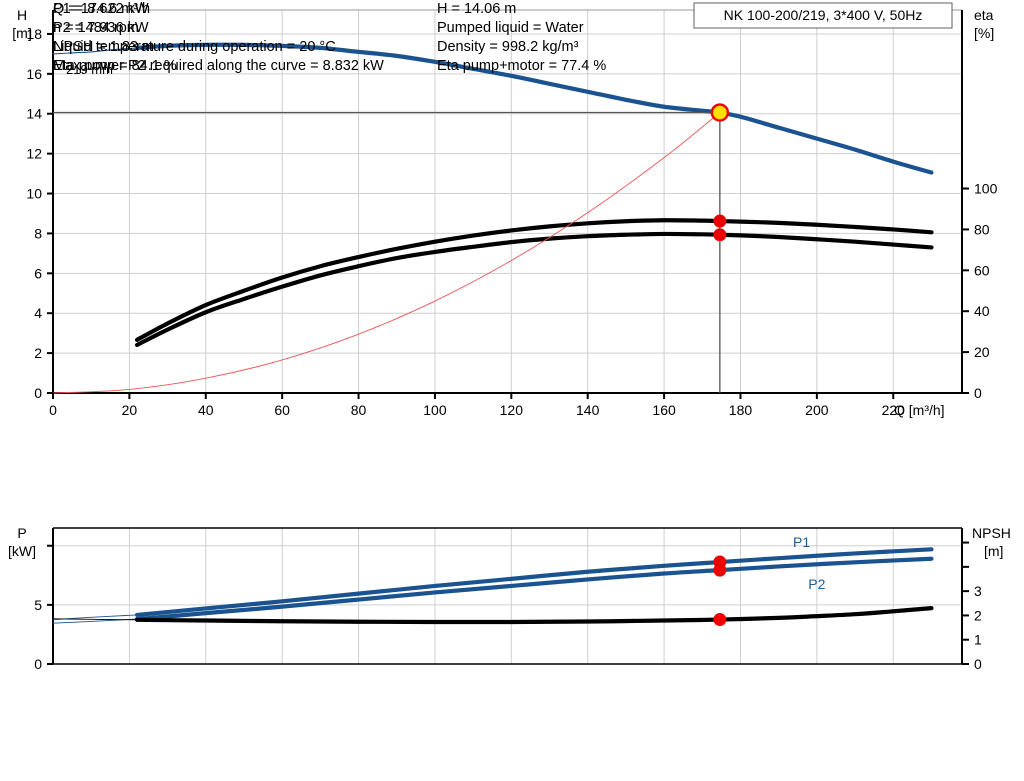  Describe the element at coordinates (282, 410) in the screenshot. I see `x-tick-label-60: 60` at that location.